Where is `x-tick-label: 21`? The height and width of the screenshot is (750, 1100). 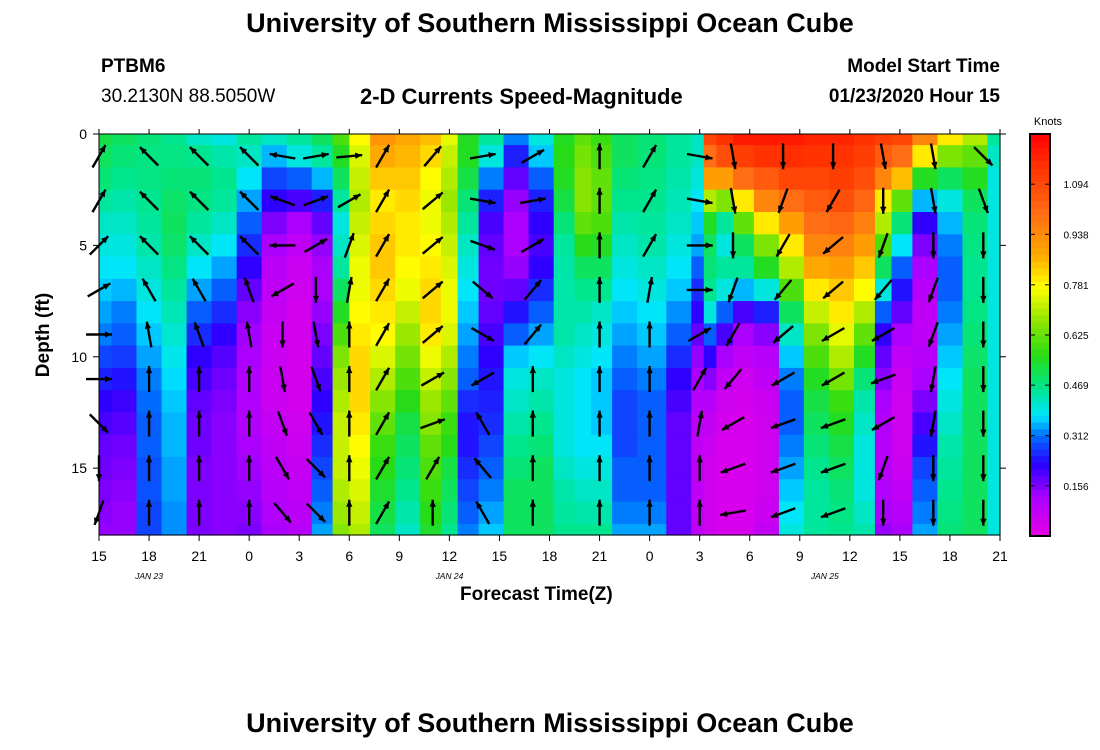 x-tick-label: 21 is located at coordinates (600, 556).